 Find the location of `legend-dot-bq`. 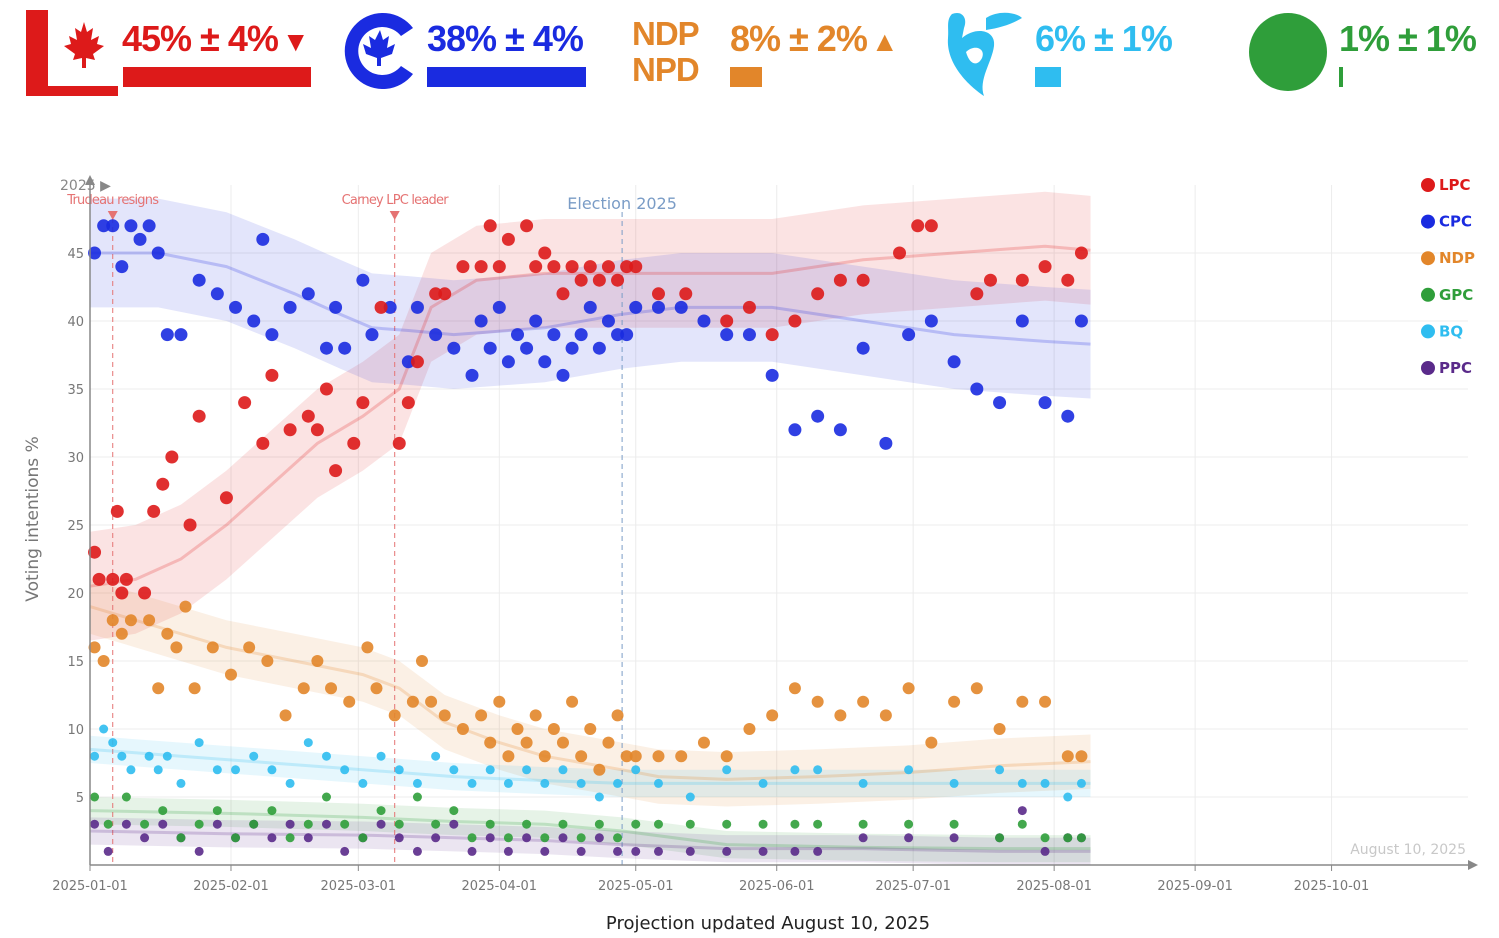

legend-dot-bq is located at coordinates (1428, 331).